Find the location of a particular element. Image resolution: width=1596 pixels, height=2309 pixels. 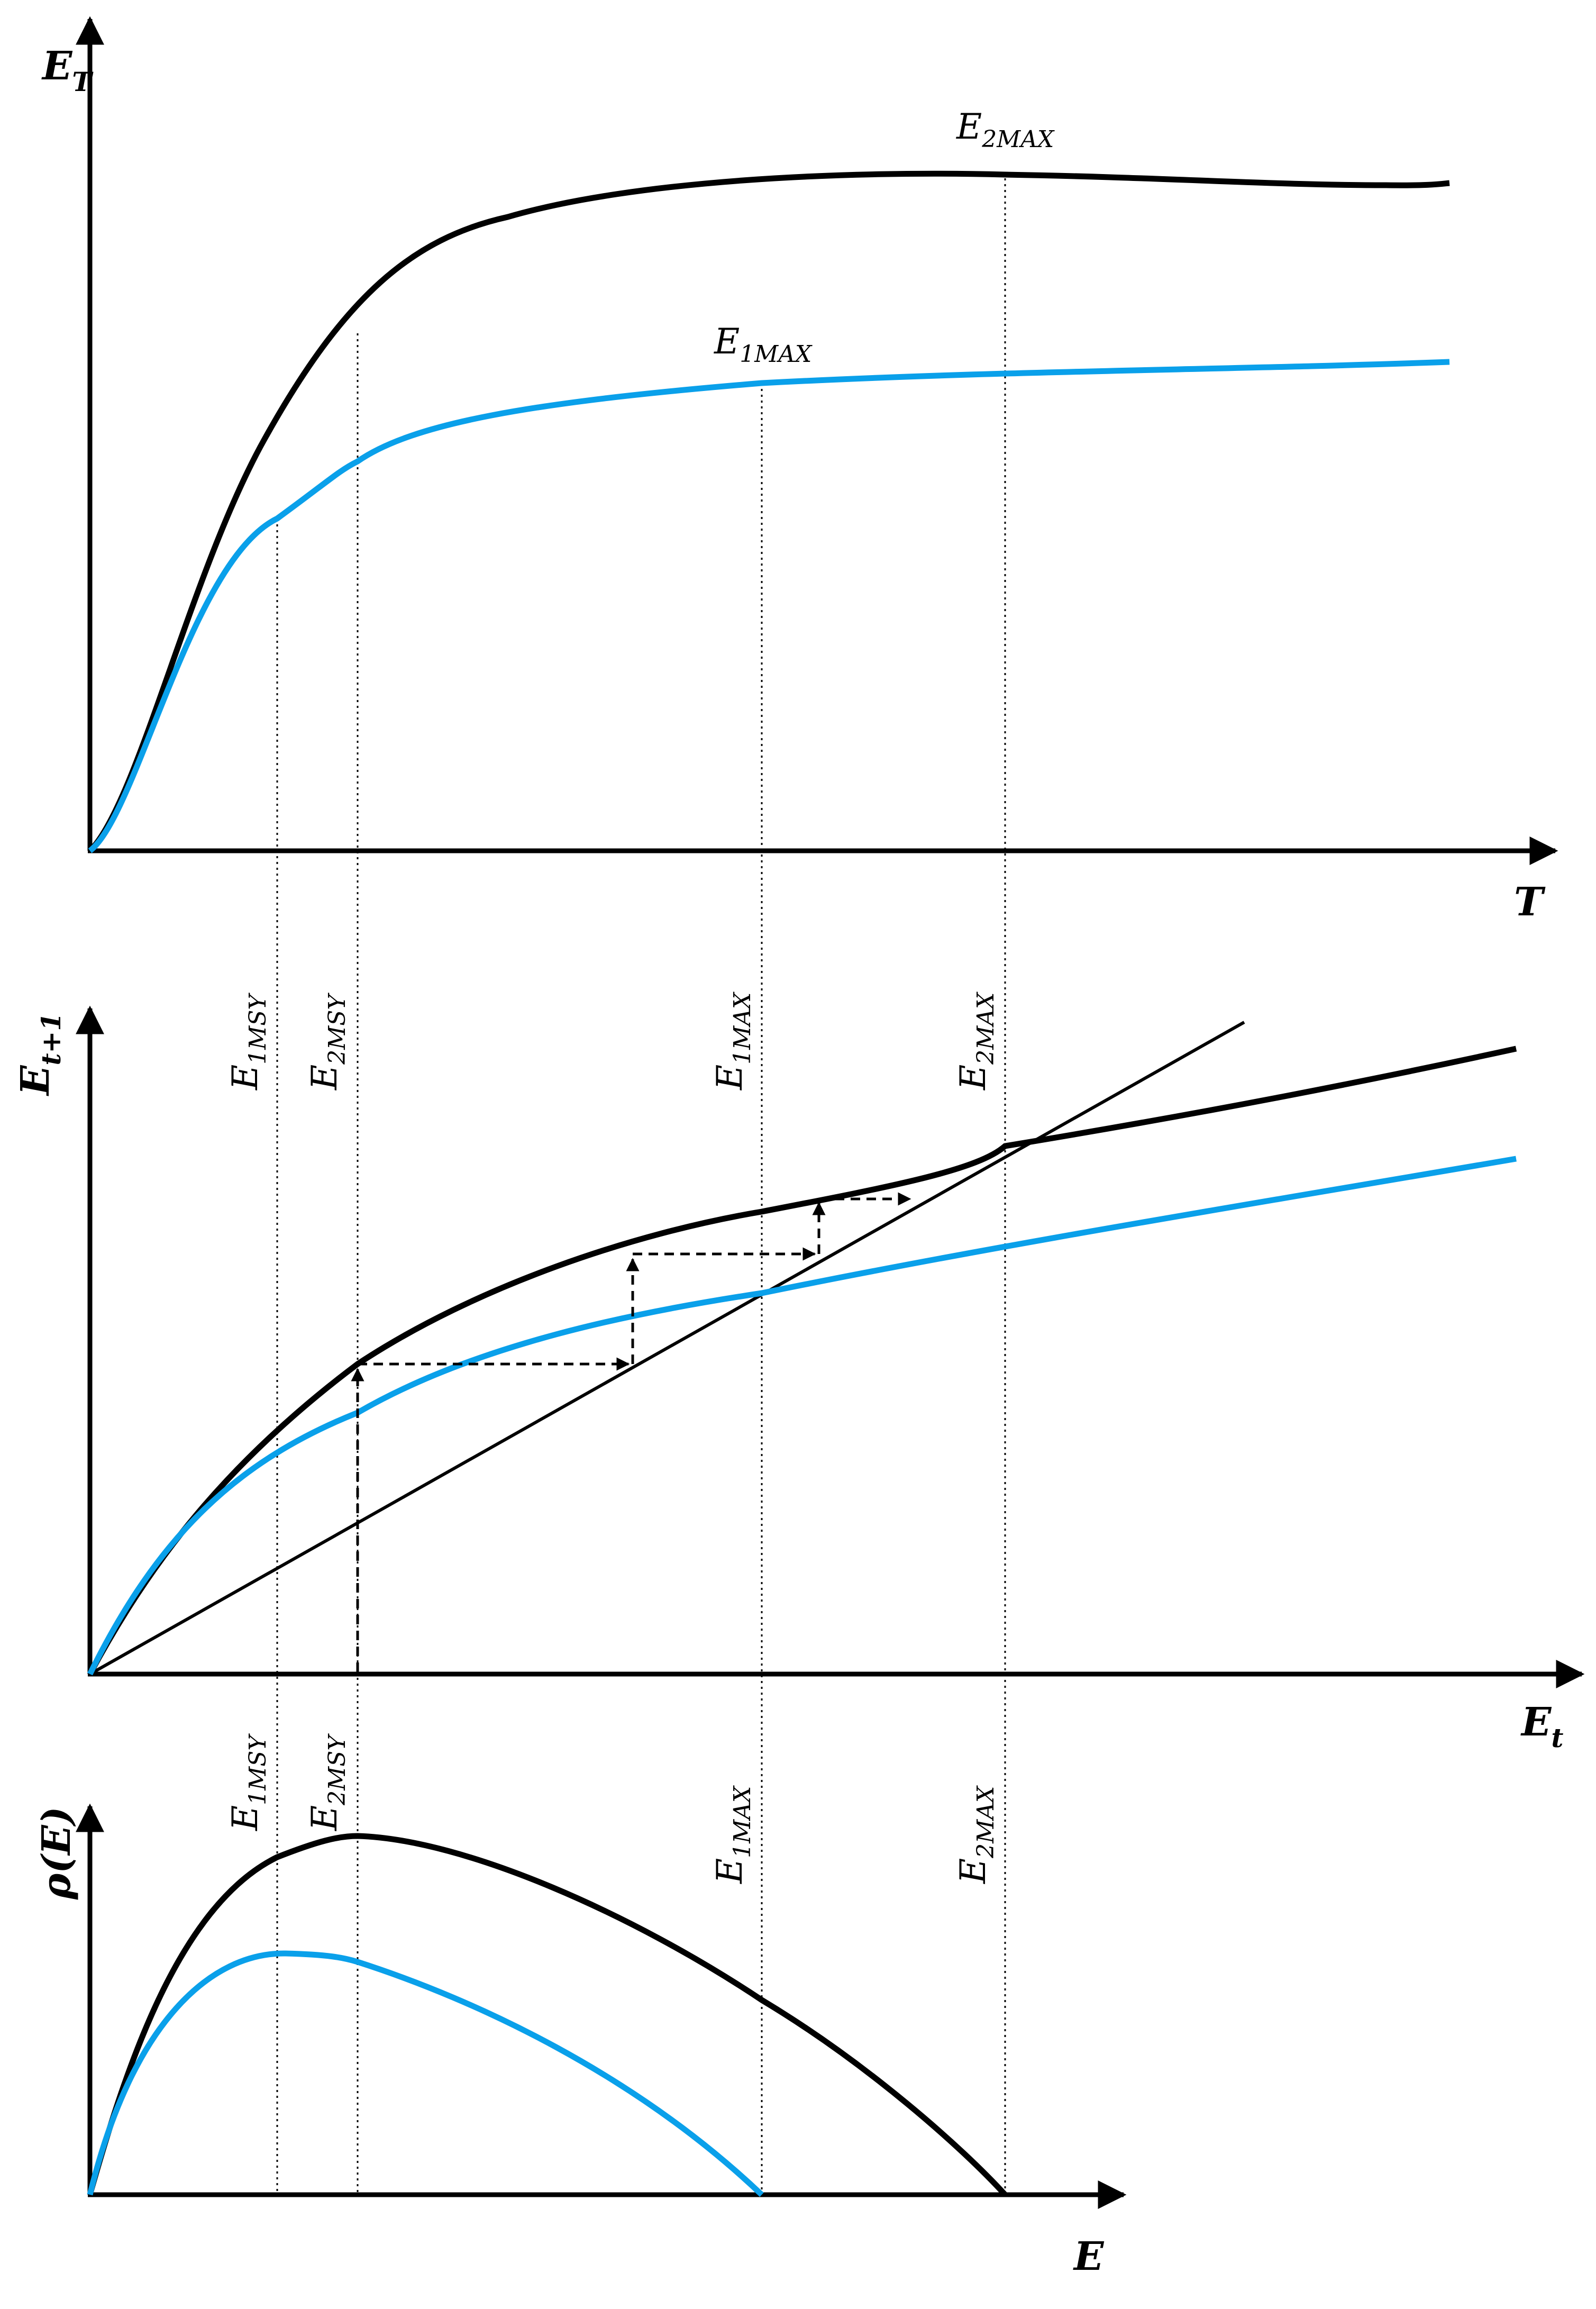

label-e1max-mid-top: E1MAX is located at coordinates (733, 1041).